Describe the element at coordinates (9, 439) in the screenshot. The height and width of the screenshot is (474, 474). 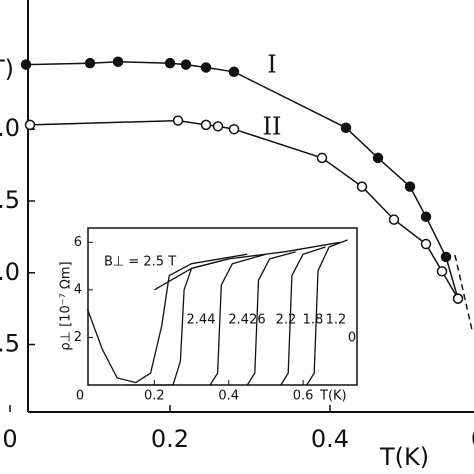
I see `x-tick-label: 0` at that location.